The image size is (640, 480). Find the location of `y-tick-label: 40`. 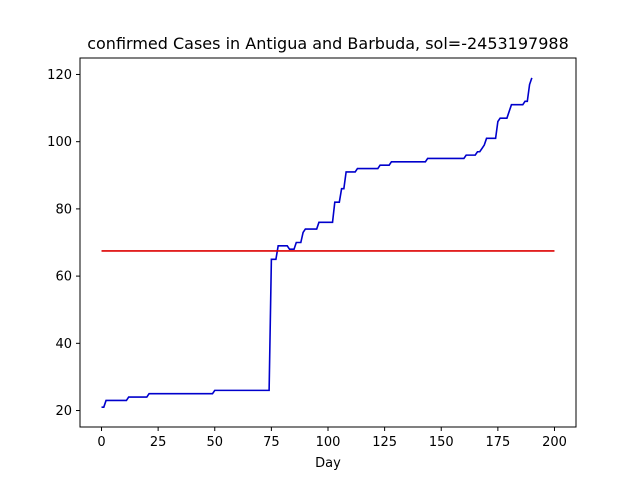

y-tick-label: 40 is located at coordinates (63, 344).